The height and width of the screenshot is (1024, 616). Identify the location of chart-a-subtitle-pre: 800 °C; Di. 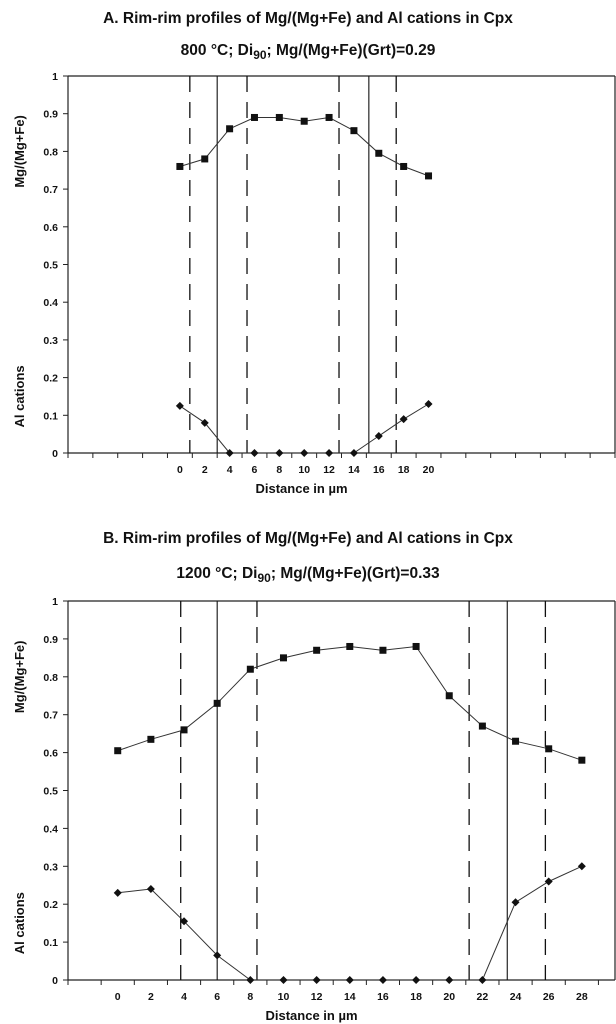
(217, 50).